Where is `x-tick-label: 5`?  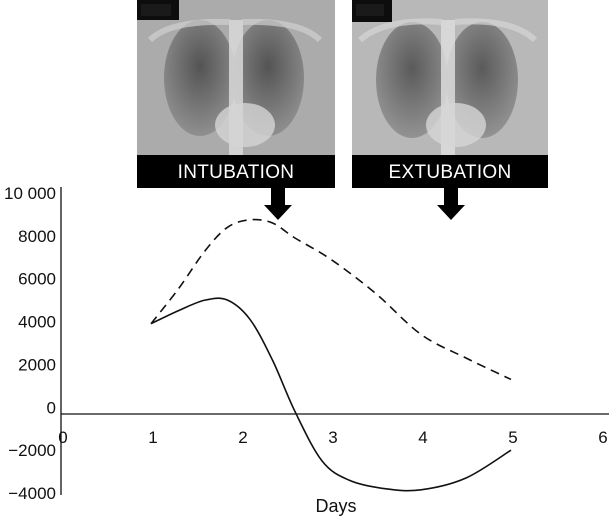
x-tick-label: 5 is located at coordinates (512, 437).